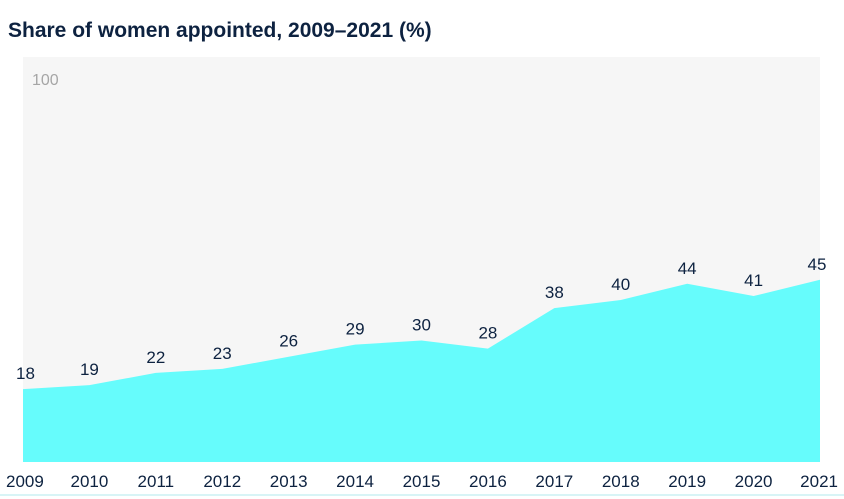  Describe the element at coordinates (89, 369) in the screenshot. I see `data-label-2010: 19` at that location.